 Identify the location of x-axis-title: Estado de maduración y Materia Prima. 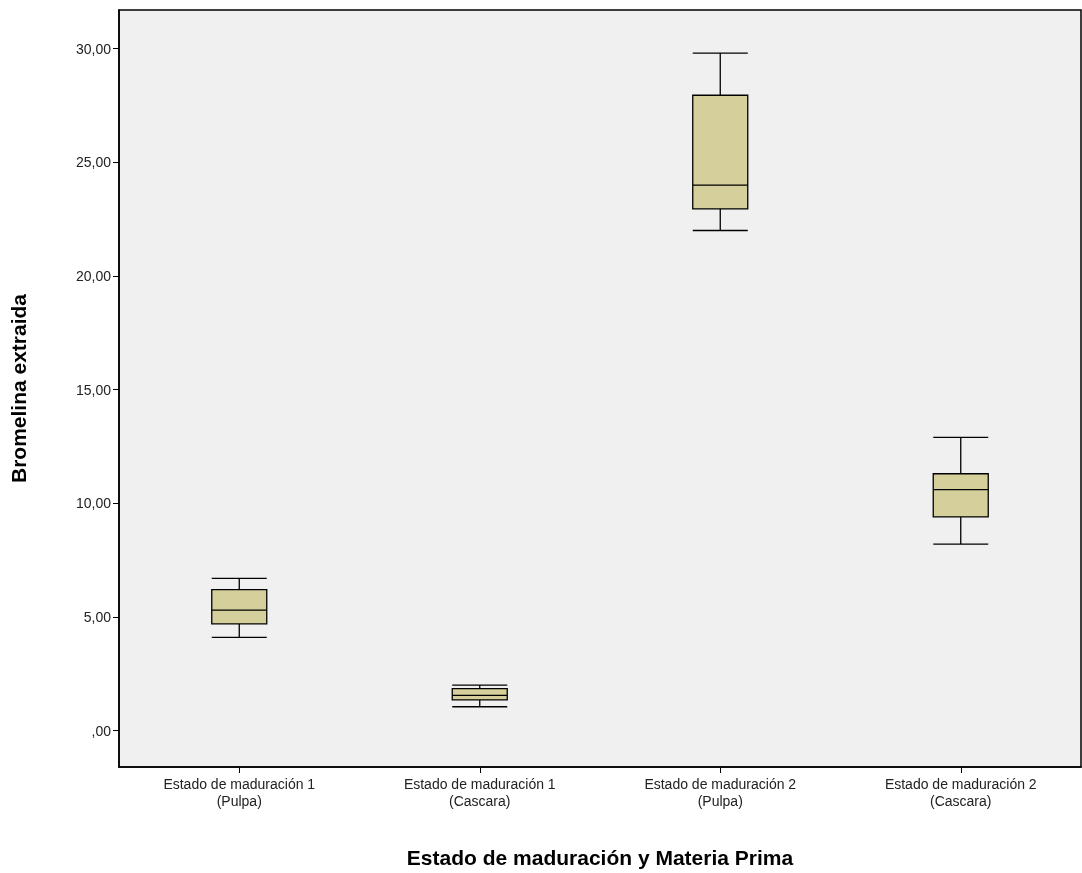
(600, 857).